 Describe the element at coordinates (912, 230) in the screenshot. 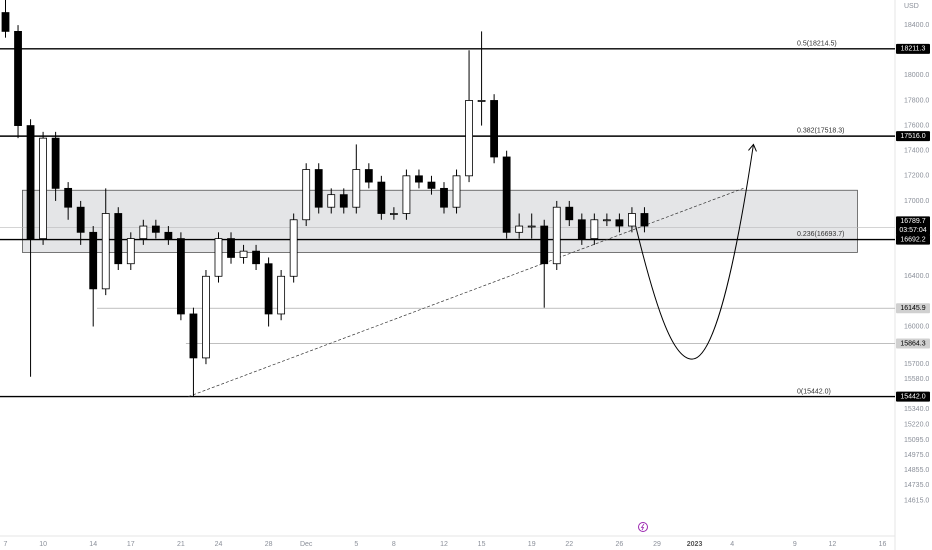

I see `countdown: 03:57:04` at that location.